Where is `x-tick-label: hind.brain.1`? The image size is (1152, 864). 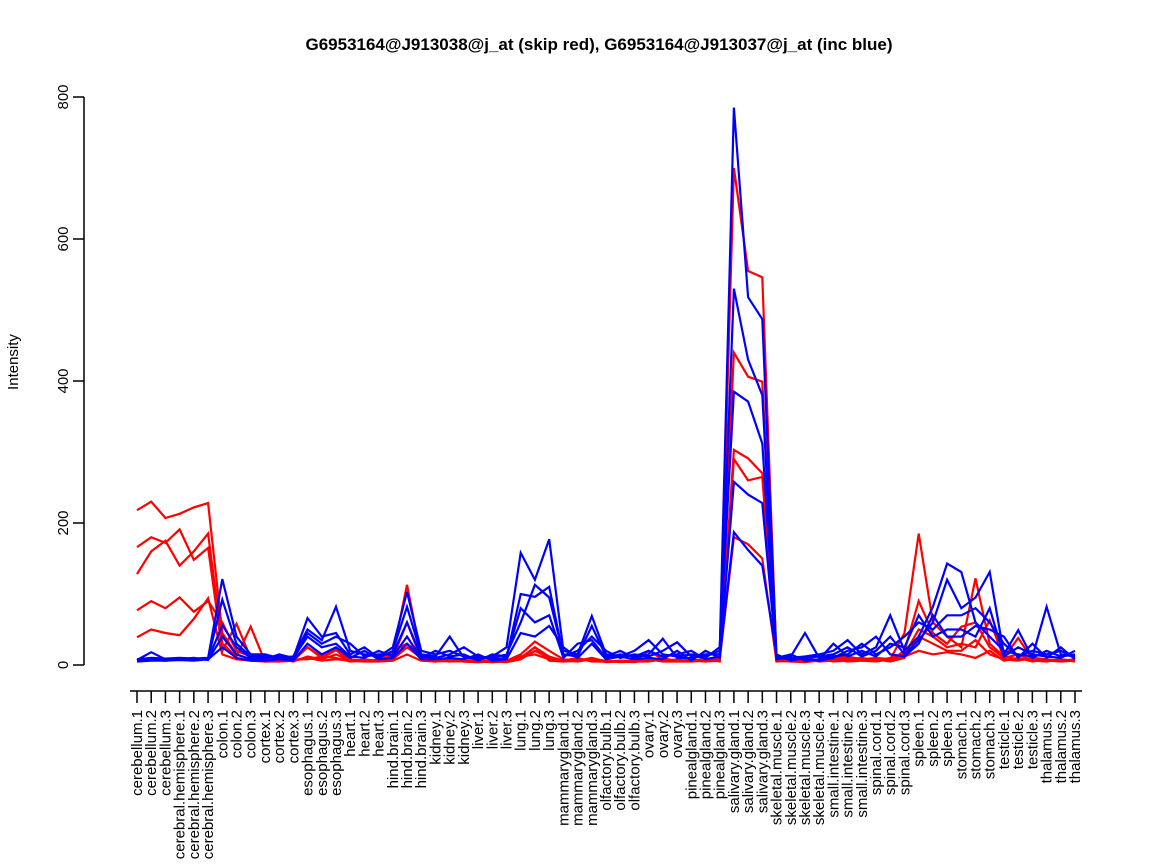 x-tick-label: hind.brain.1 is located at coordinates (393, 749).